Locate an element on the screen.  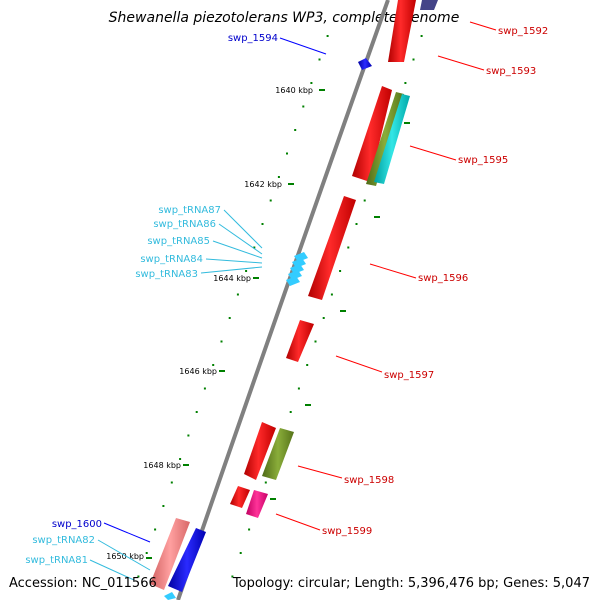
label-swp-1598: swp_1598 is located at coordinates (345, 475).